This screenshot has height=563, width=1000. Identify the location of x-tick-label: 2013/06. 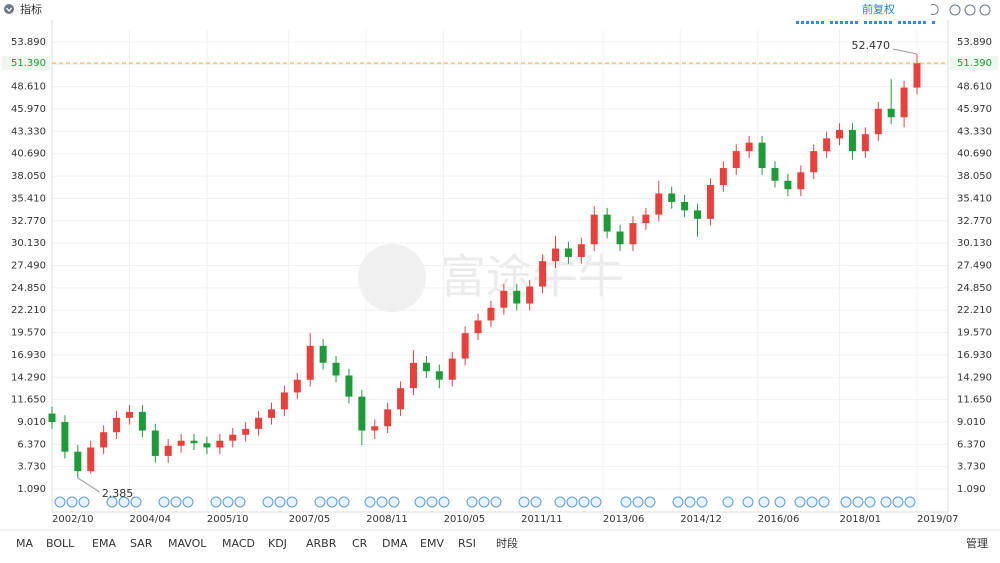
(624, 519).